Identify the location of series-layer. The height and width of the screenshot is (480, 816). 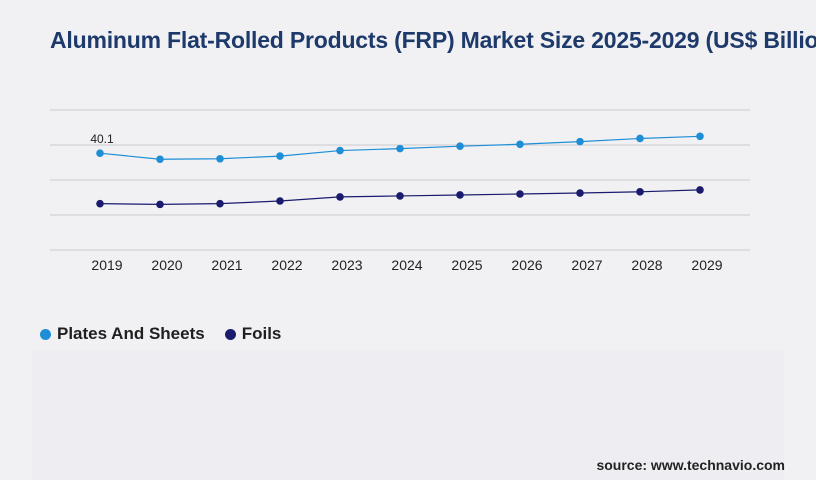
(400, 170).